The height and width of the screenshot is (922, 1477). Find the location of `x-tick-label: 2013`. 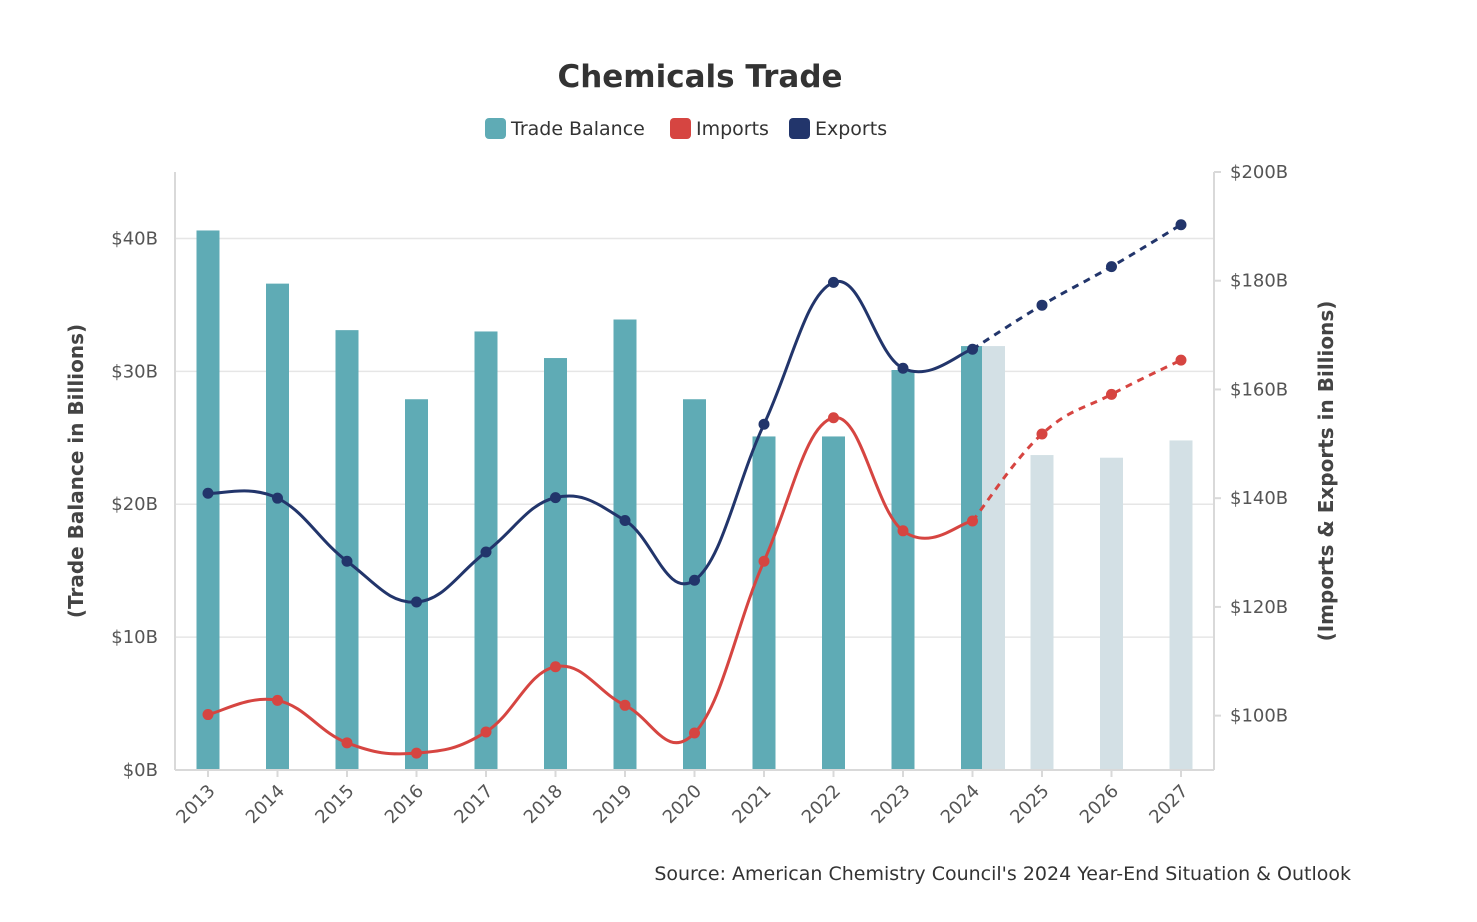

x-tick-label: 2013 is located at coordinates (195, 804).